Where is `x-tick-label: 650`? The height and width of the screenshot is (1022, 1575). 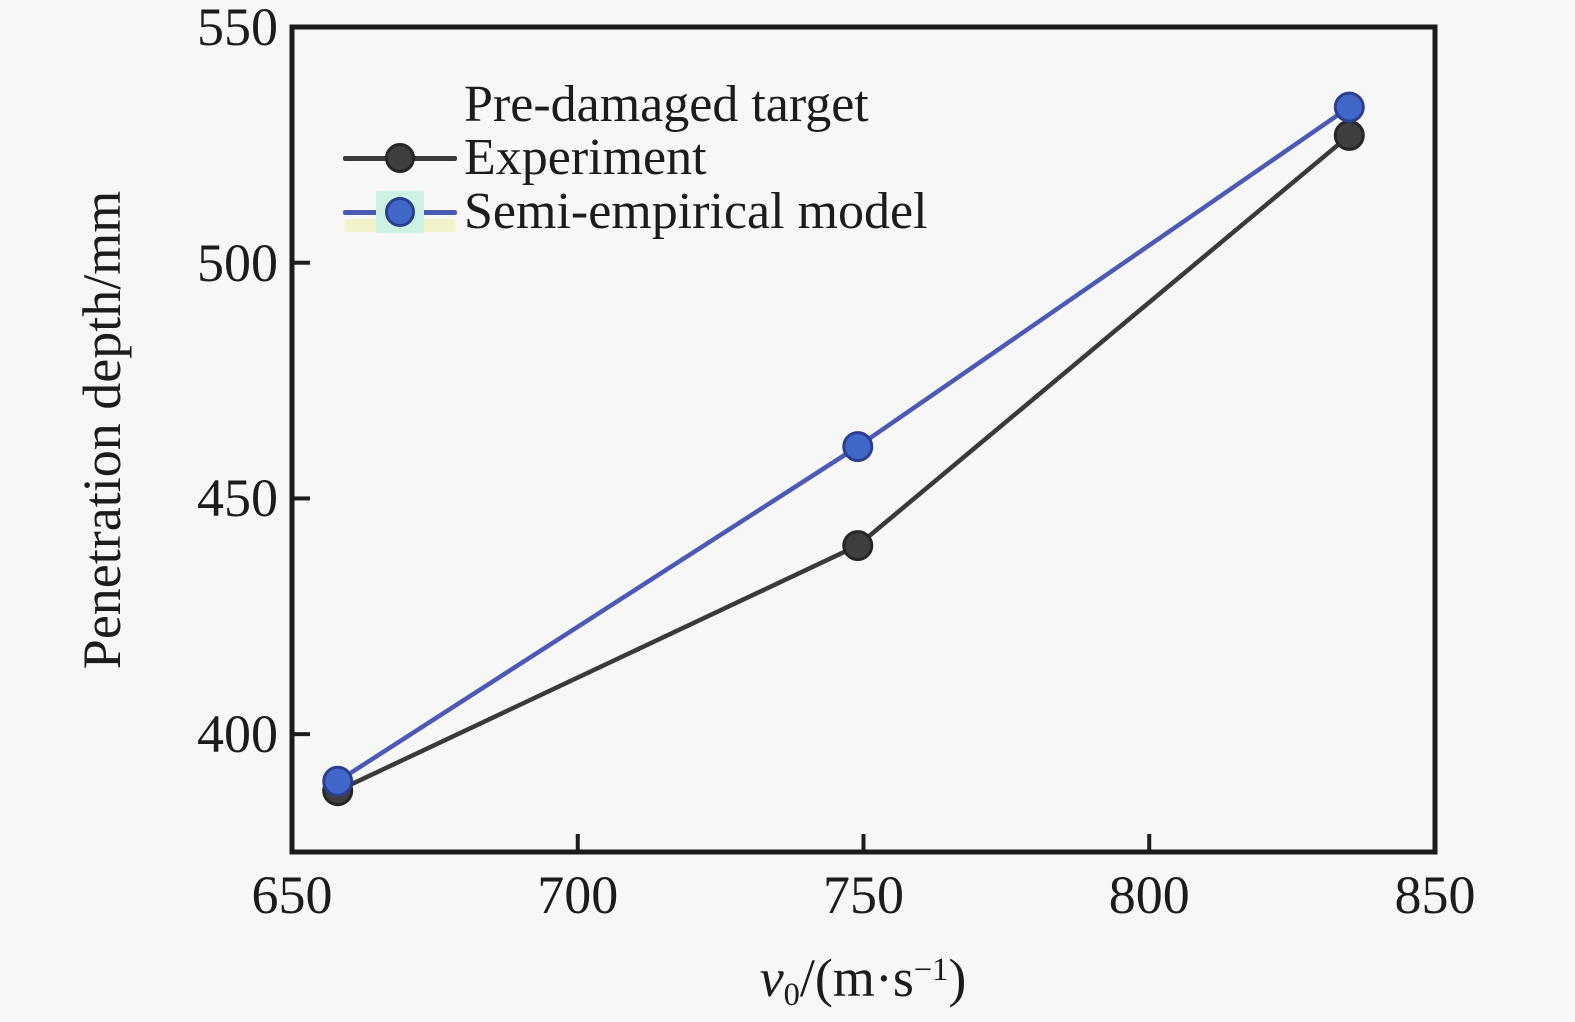 x-tick-label: 650 is located at coordinates (292, 895).